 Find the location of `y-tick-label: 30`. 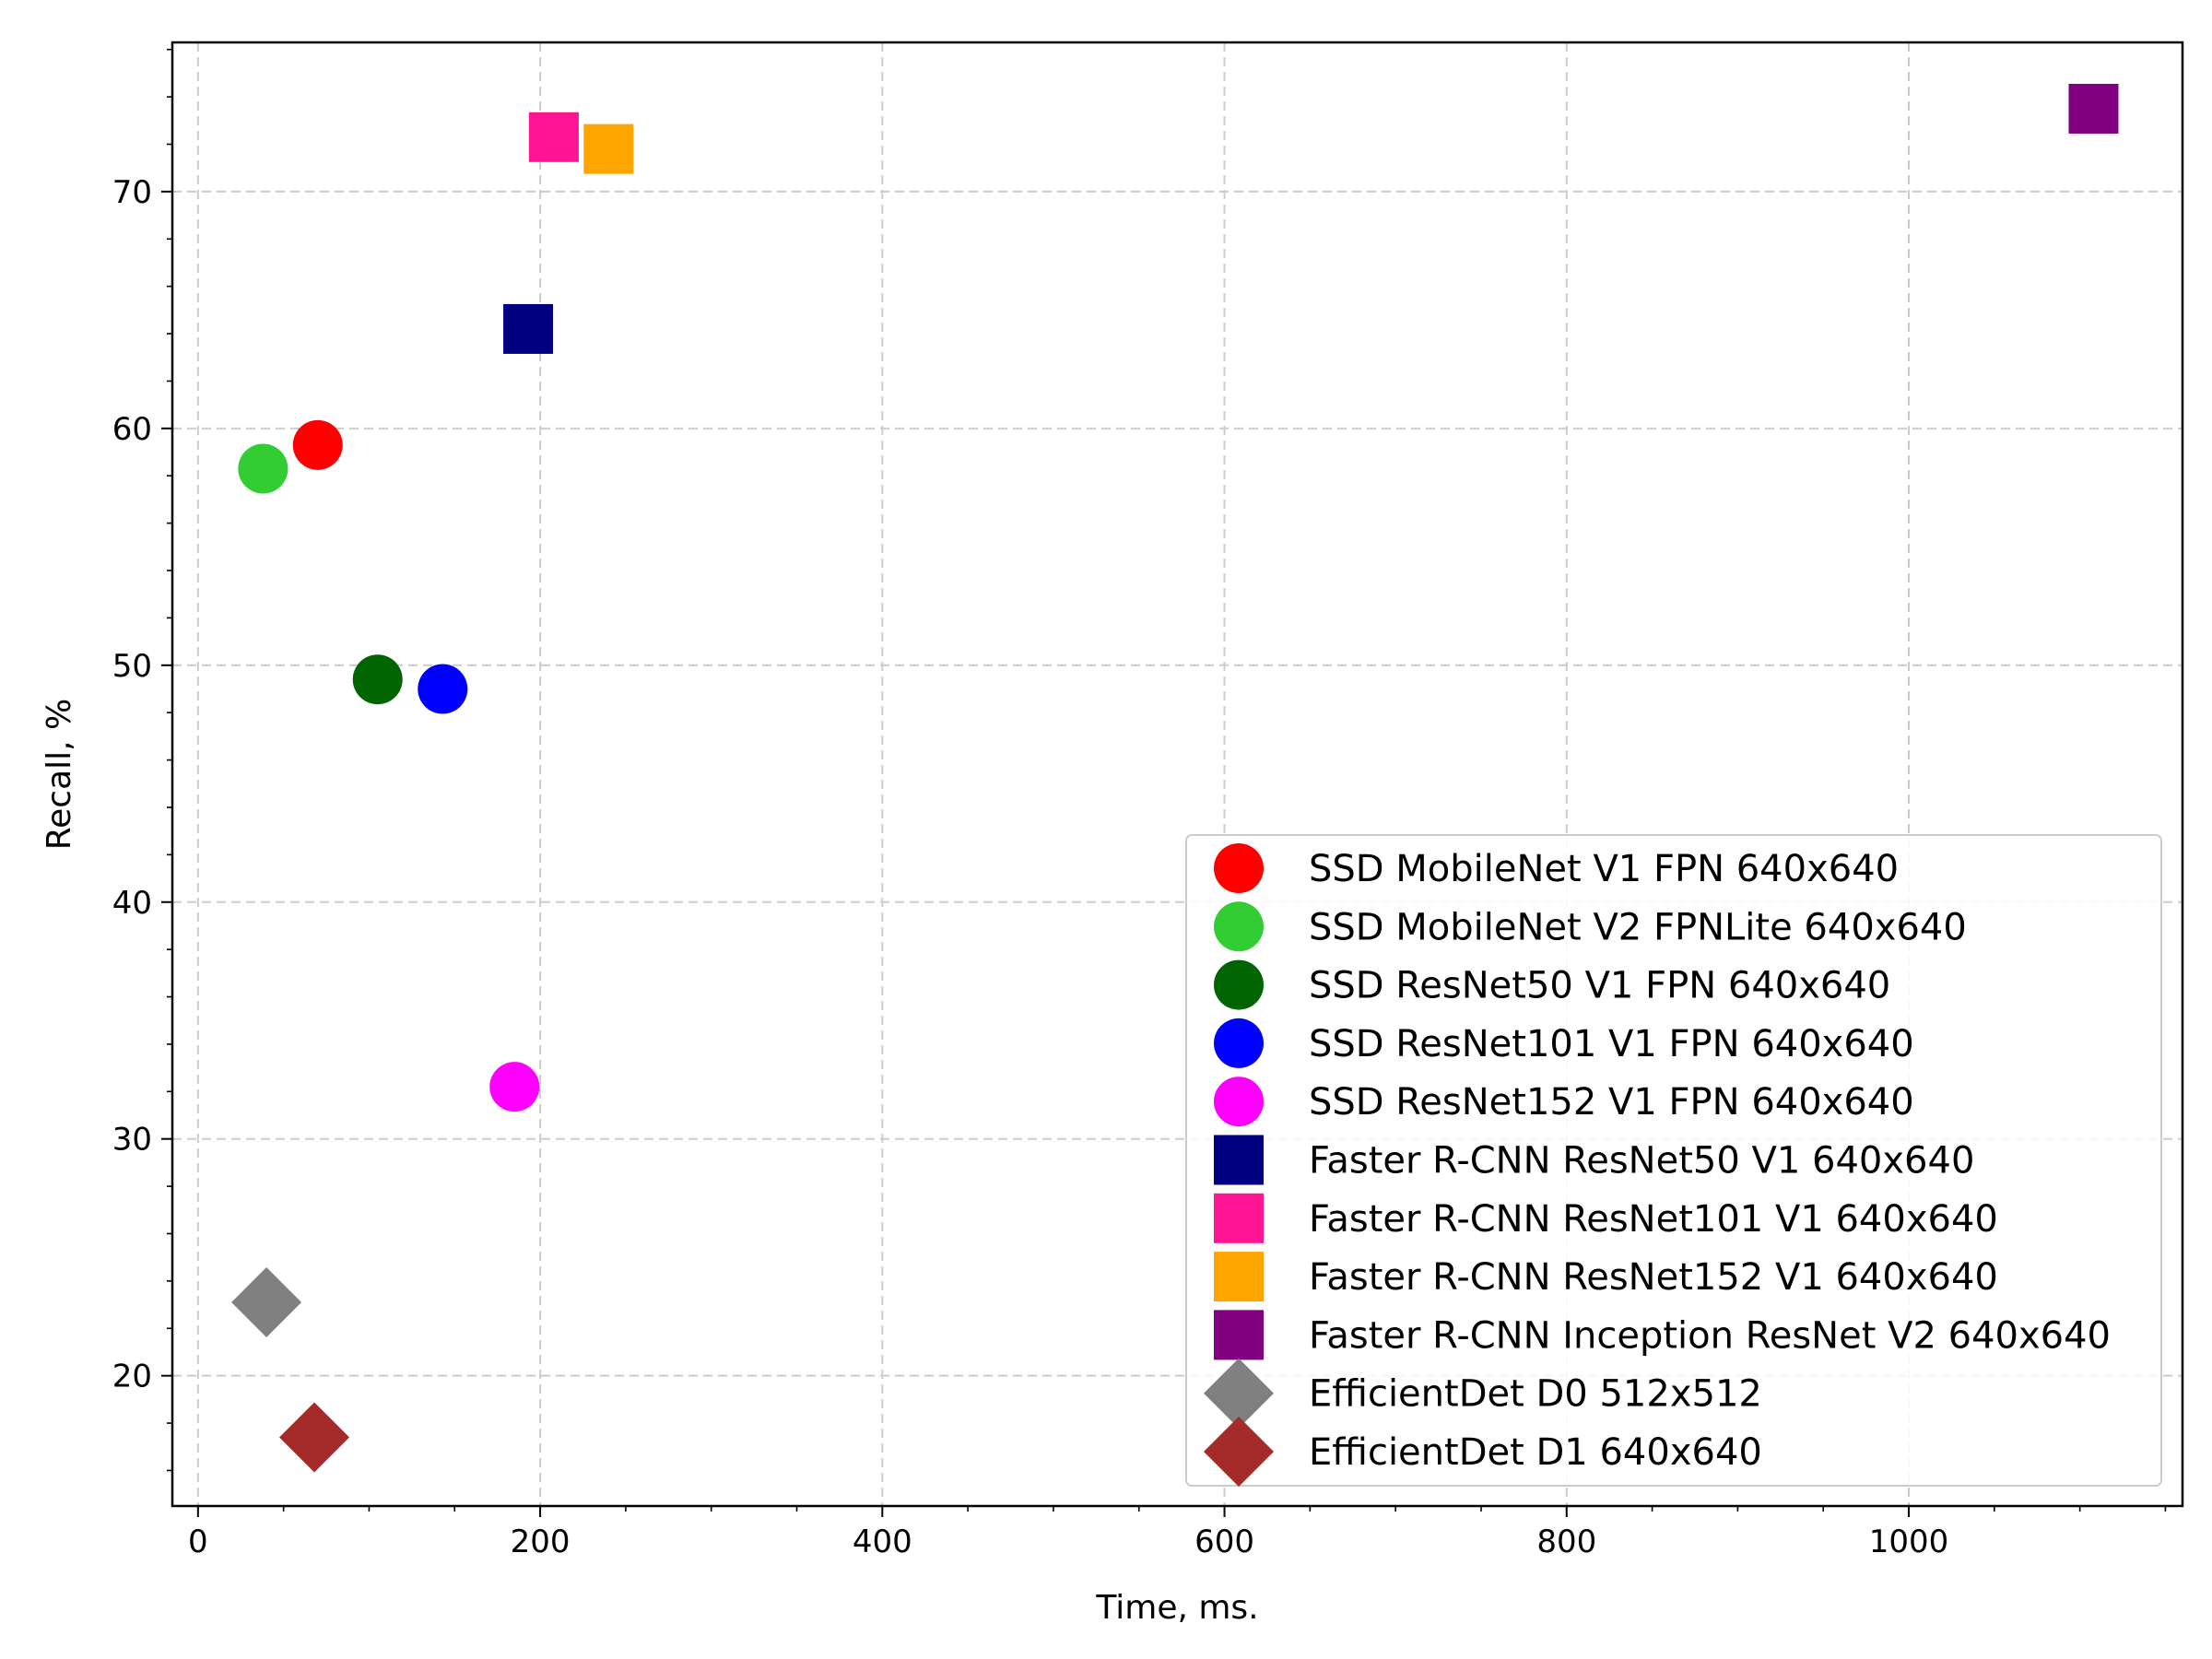

y-tick-label: 30 is located at coordinates (132, 1140).